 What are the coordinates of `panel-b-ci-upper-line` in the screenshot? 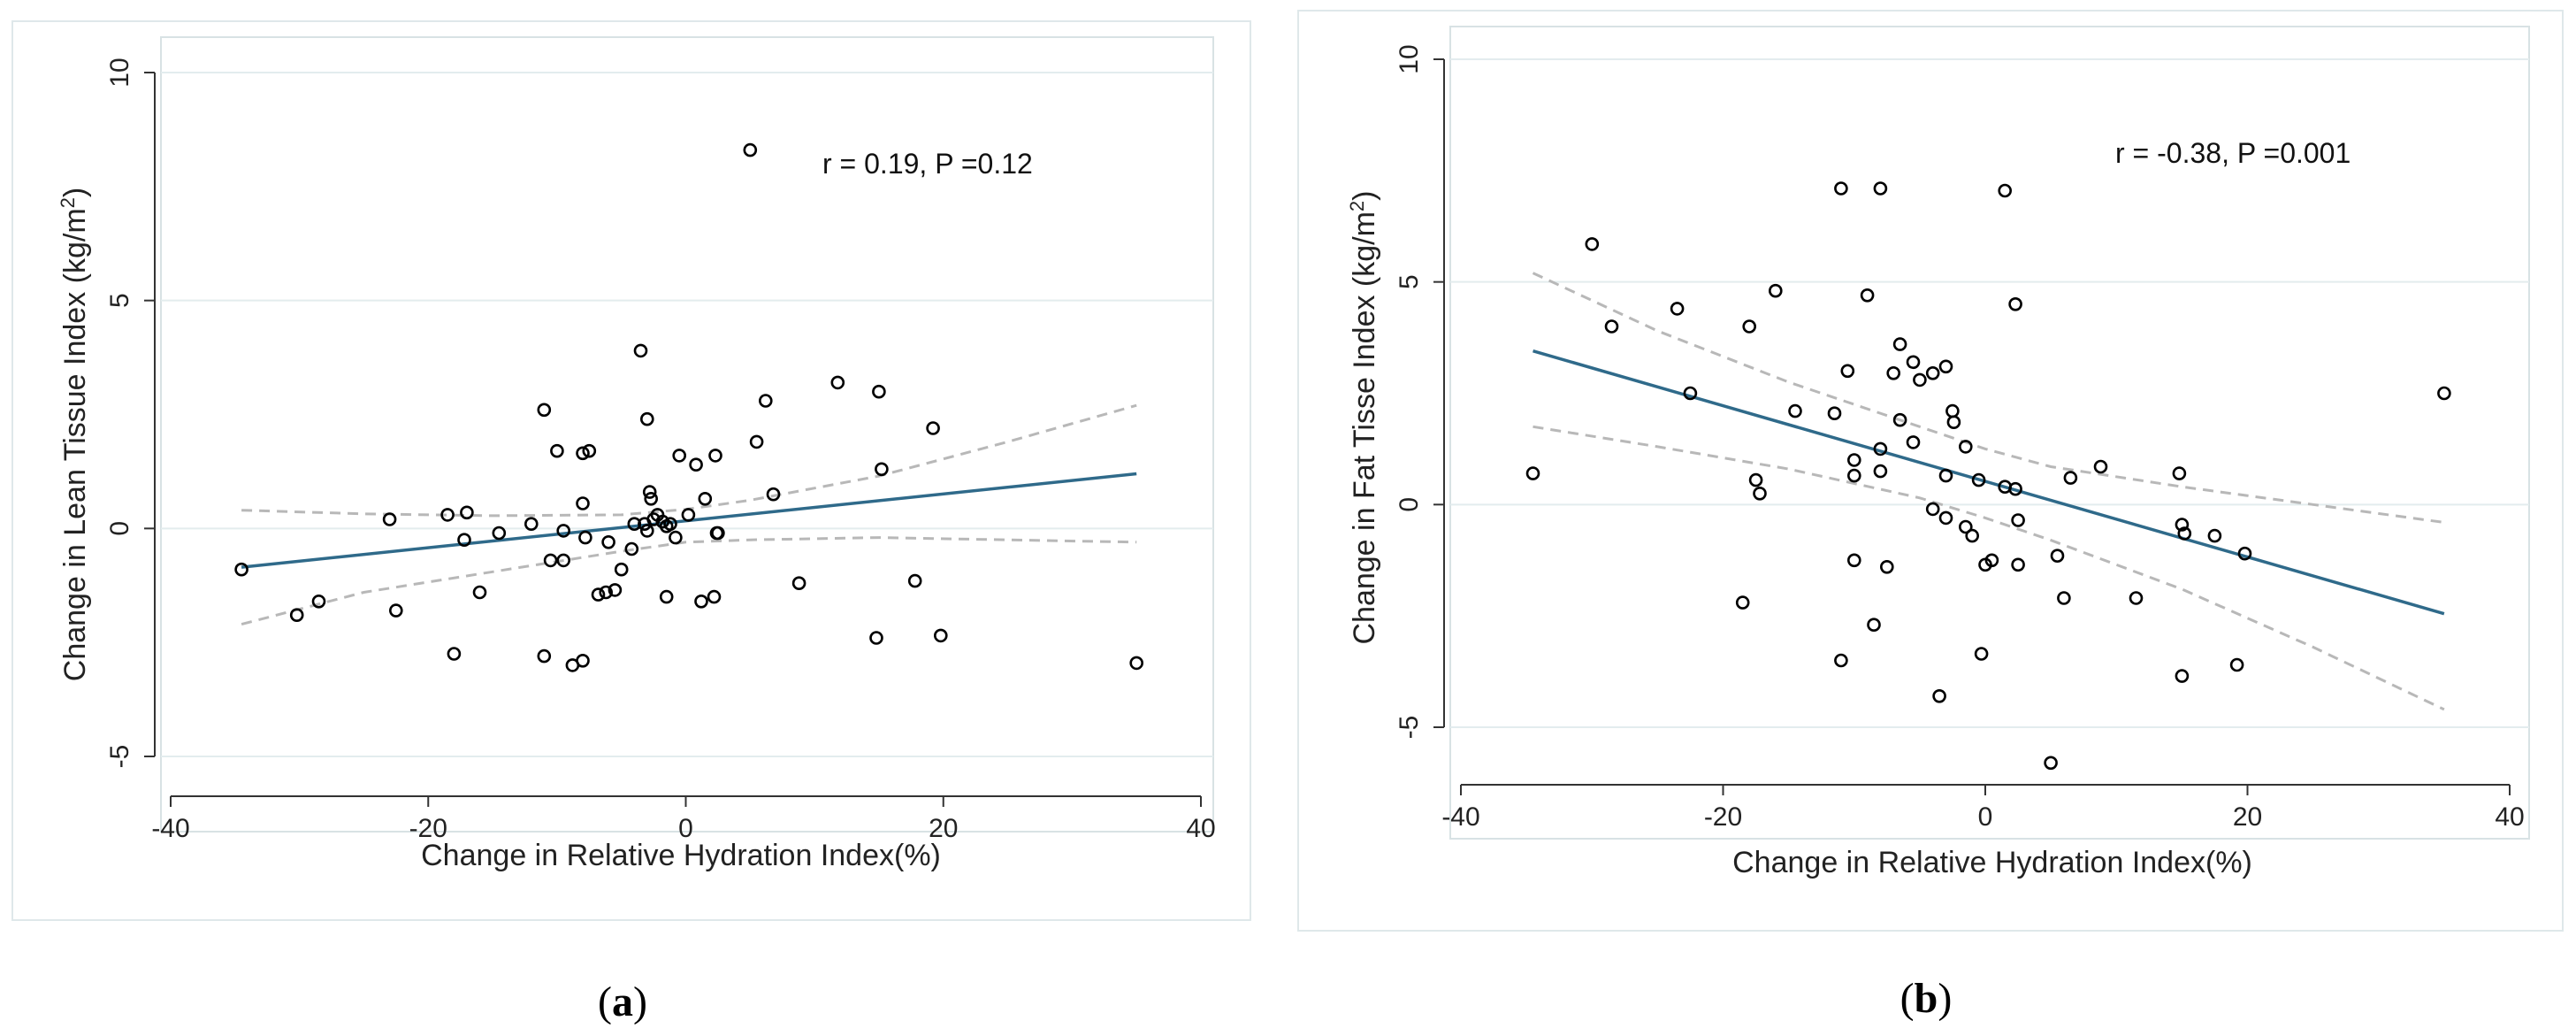 It's located at (1988, 398).